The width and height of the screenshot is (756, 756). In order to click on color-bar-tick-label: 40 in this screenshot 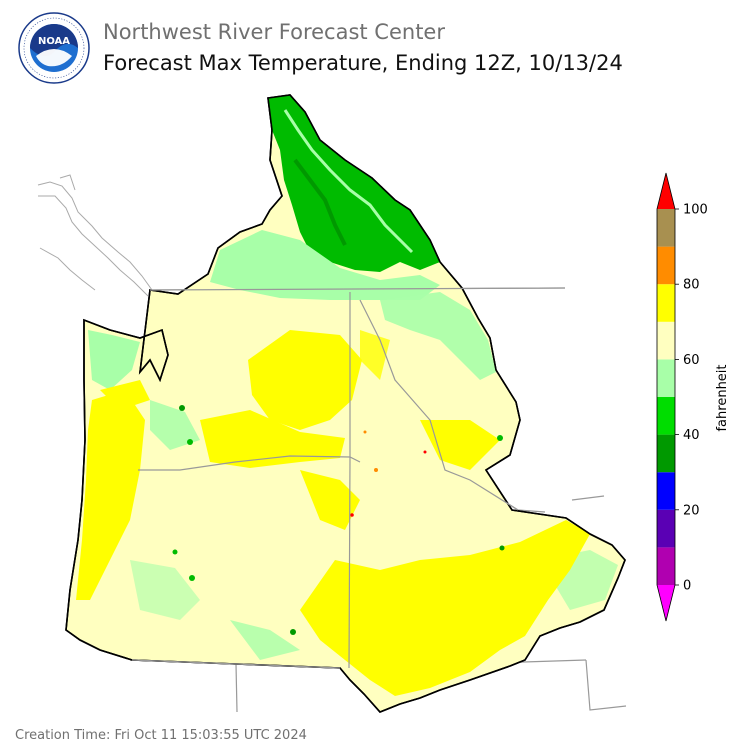, I will do `click(691, 435)`.